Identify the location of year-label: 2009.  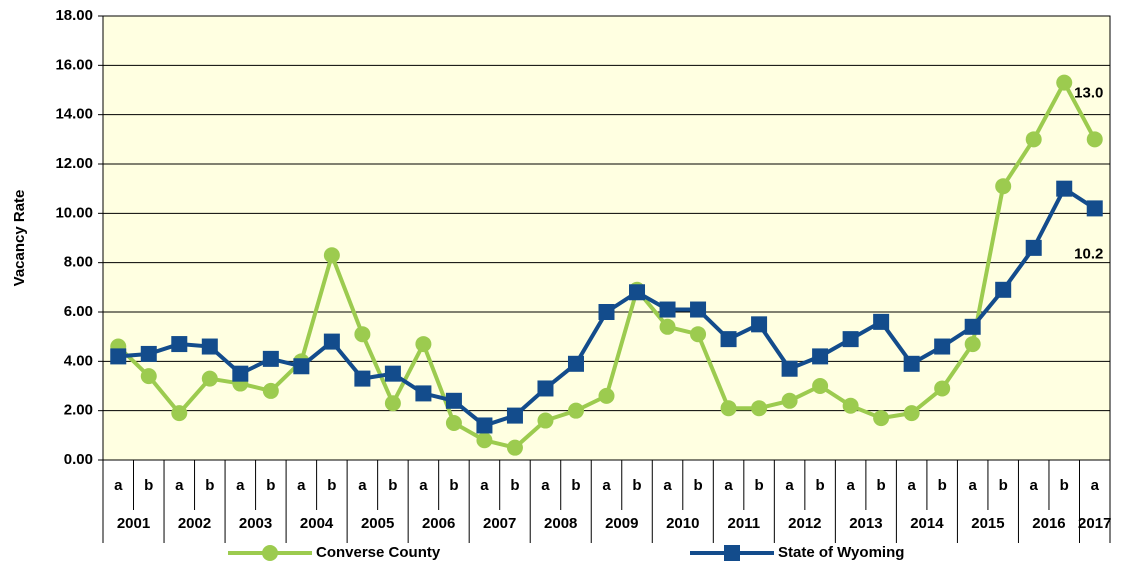
(621, 523).